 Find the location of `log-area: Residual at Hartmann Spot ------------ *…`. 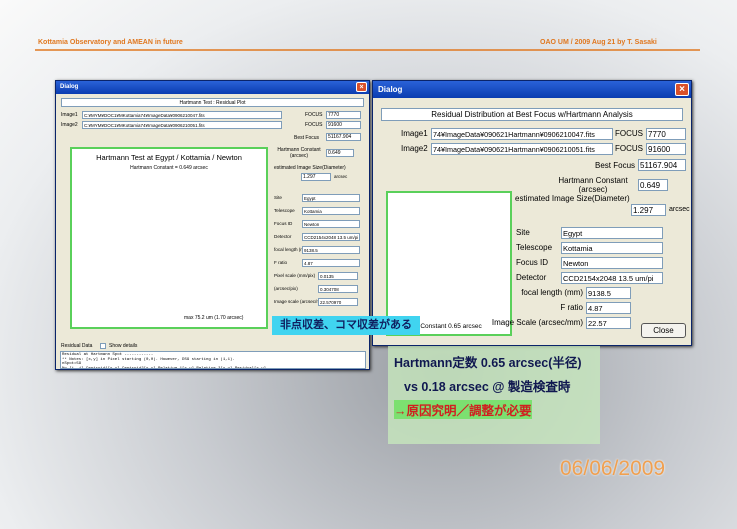

log-area: Residual at Hartmann Spot ------------ *… is located at coordinates (213, 360).